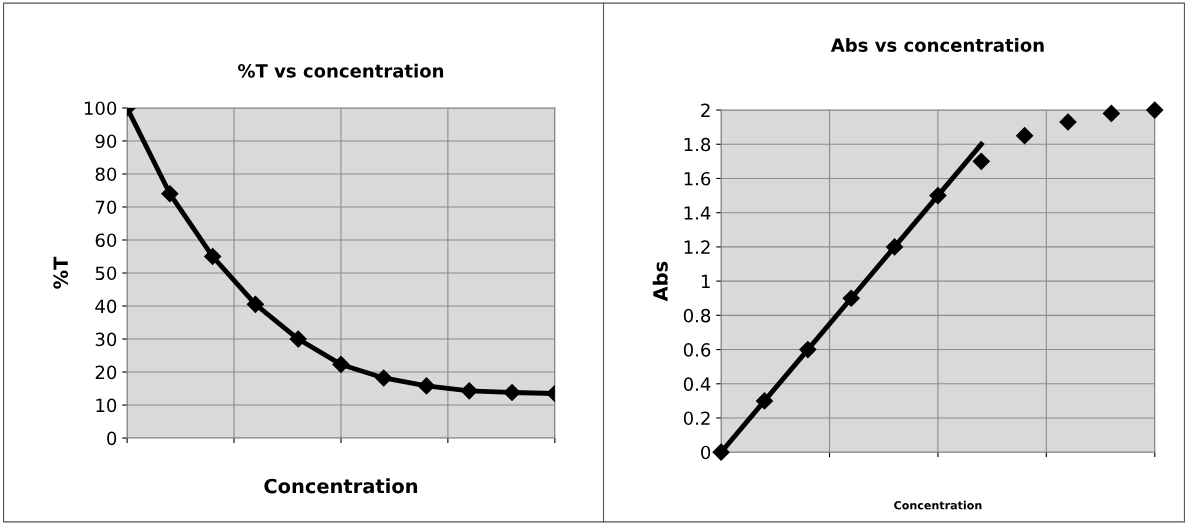 The width and height of the screenshot is (1188, 524). What do you see at coordinates (705, 110) in the screenshot?
I see `y-tick-label: 2` at bounding box center [705, 110].